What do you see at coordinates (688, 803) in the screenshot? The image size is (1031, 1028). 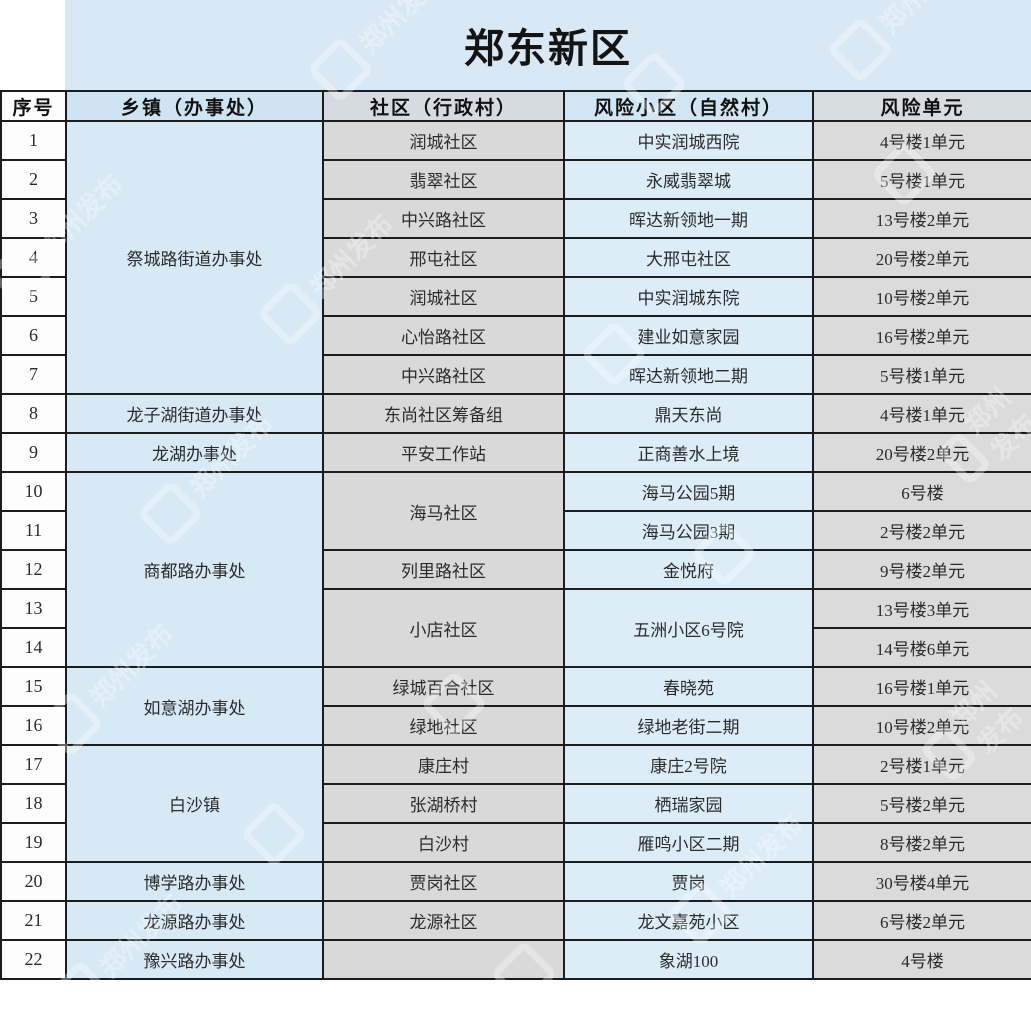 I see `compound-cell: 栖瑞家园` at bounding box center [688, 803].